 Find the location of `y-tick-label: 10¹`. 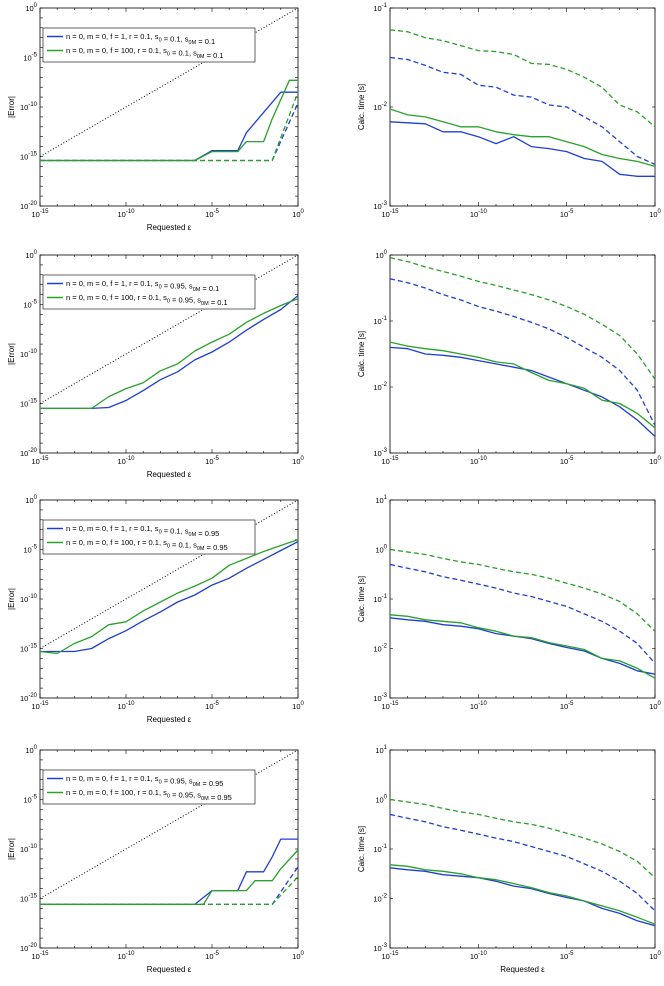

y-tick-label: 10¹ is located at coordinates (381, 500).